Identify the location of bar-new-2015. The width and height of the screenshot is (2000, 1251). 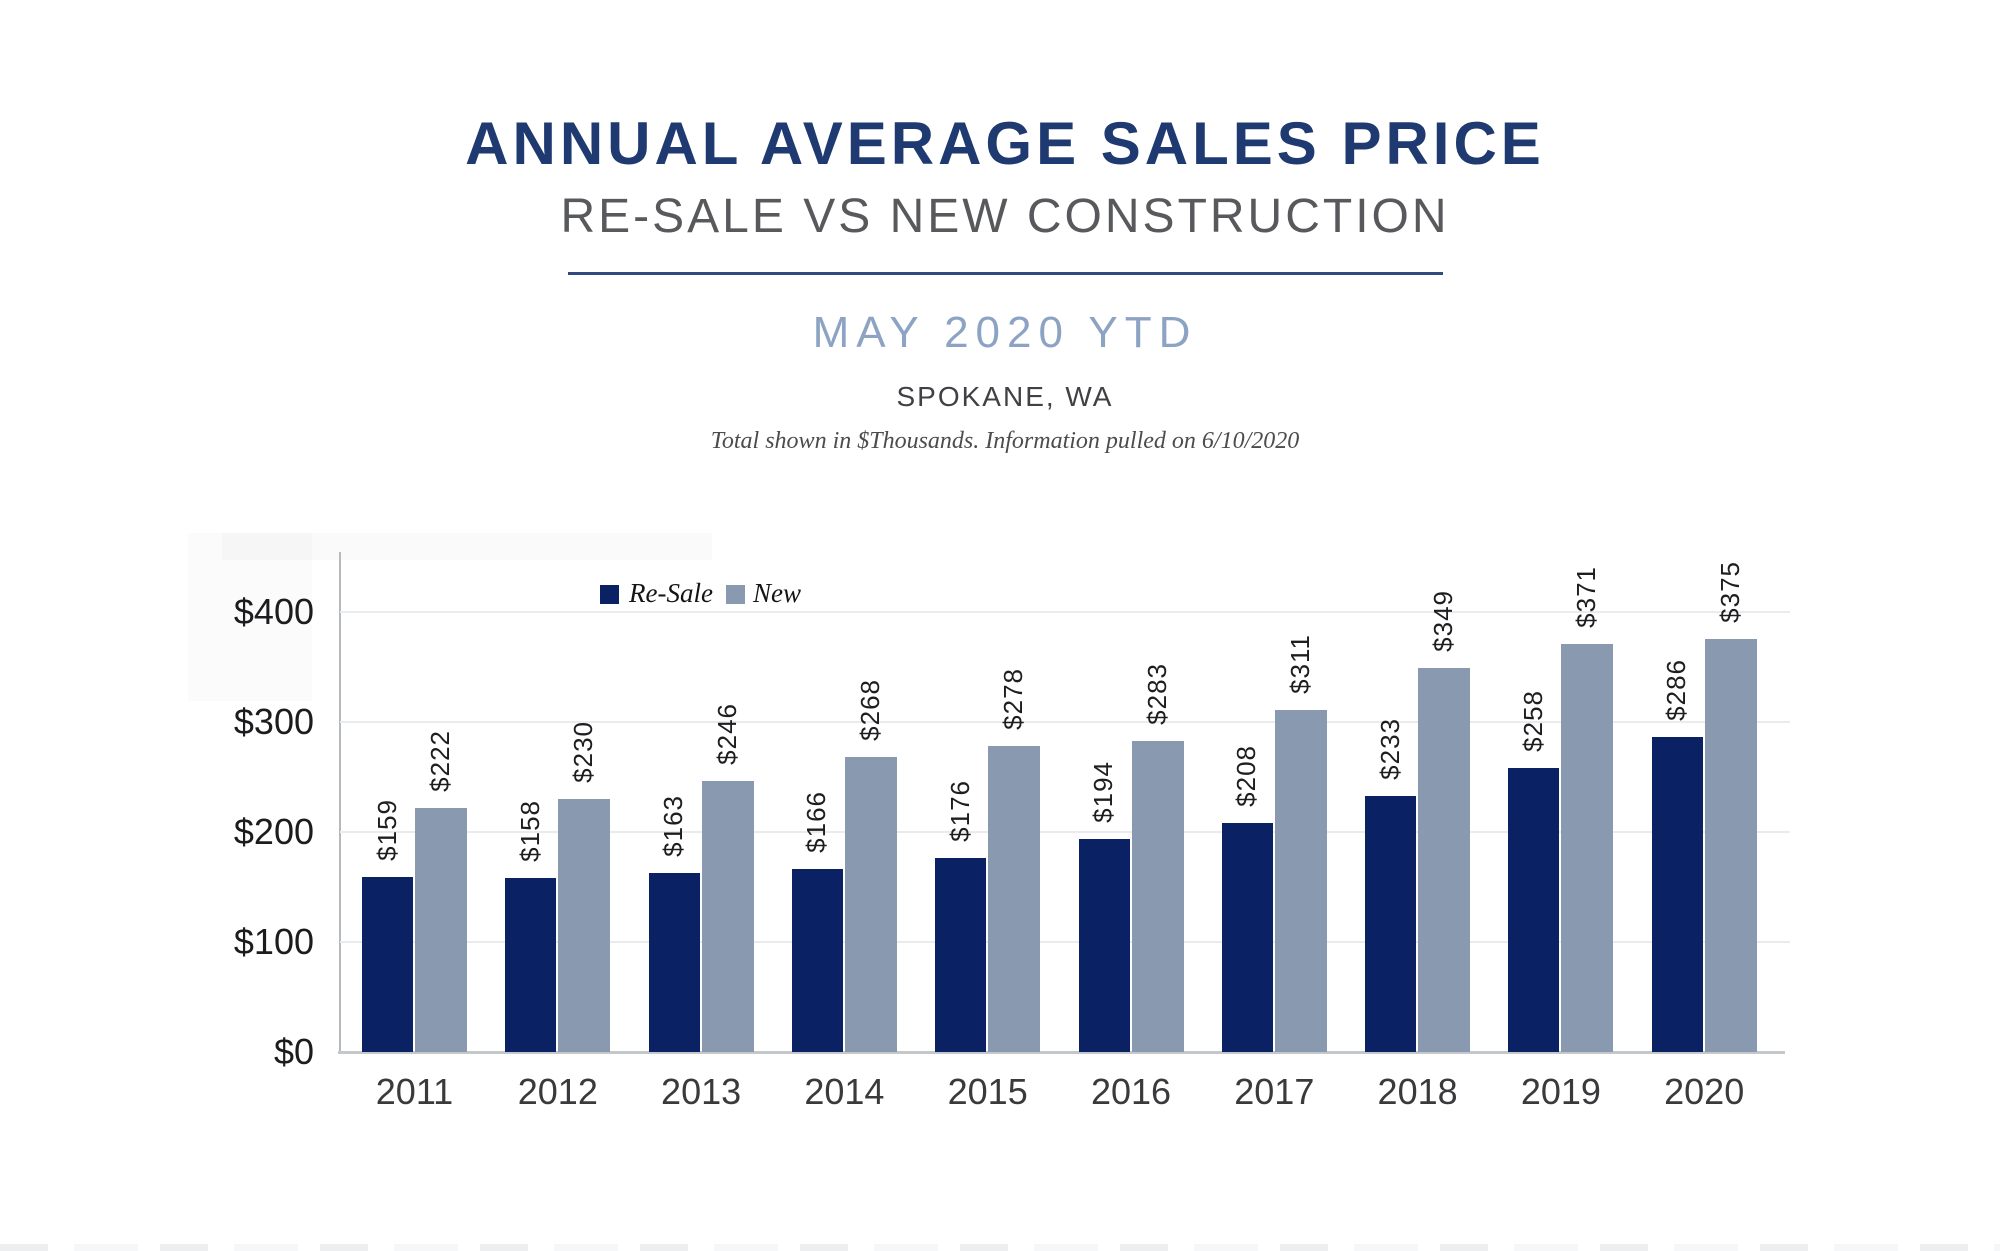
(1014, 899).